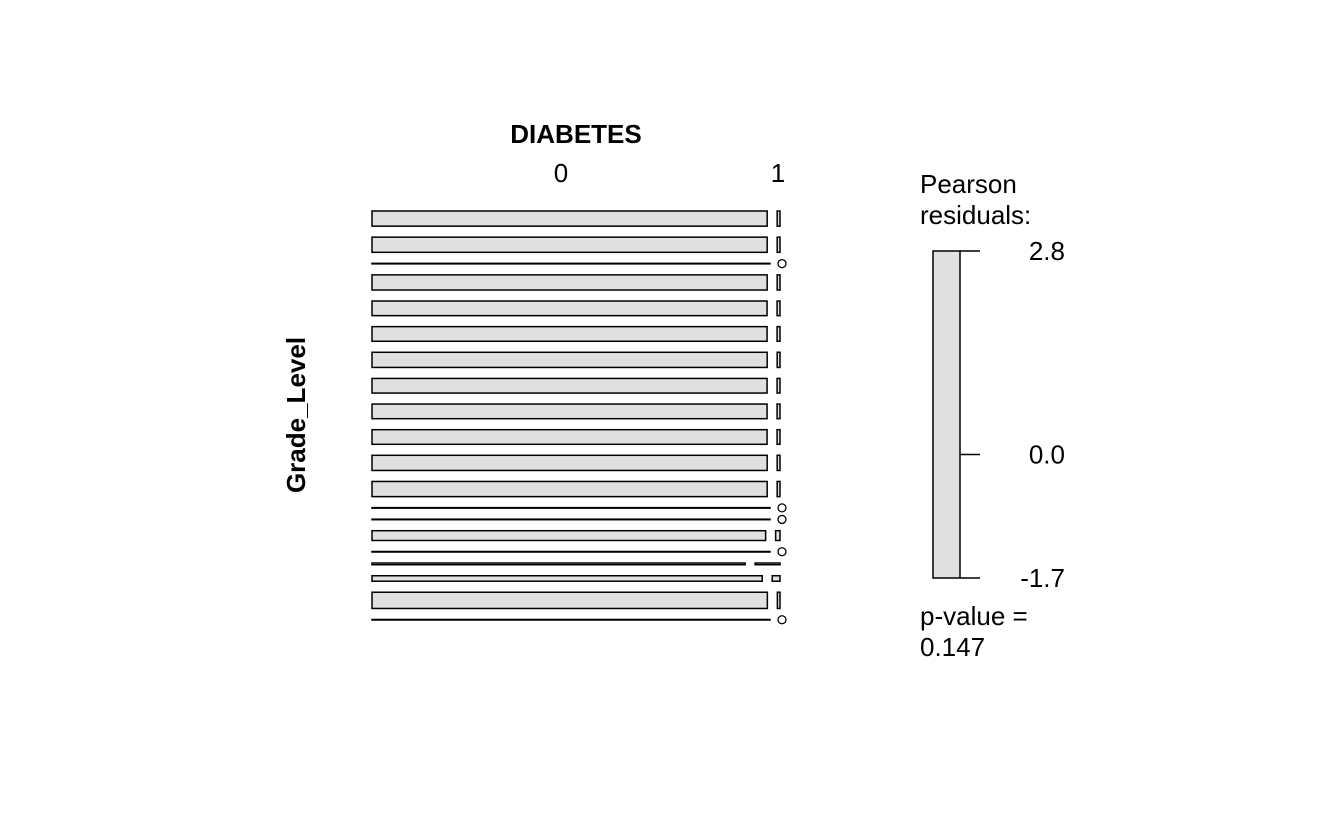 The image size is (1344, 830). Describe the element at coordinates (575, 134) in the screenshot. I see `chart-title: DIABETES` at that location.